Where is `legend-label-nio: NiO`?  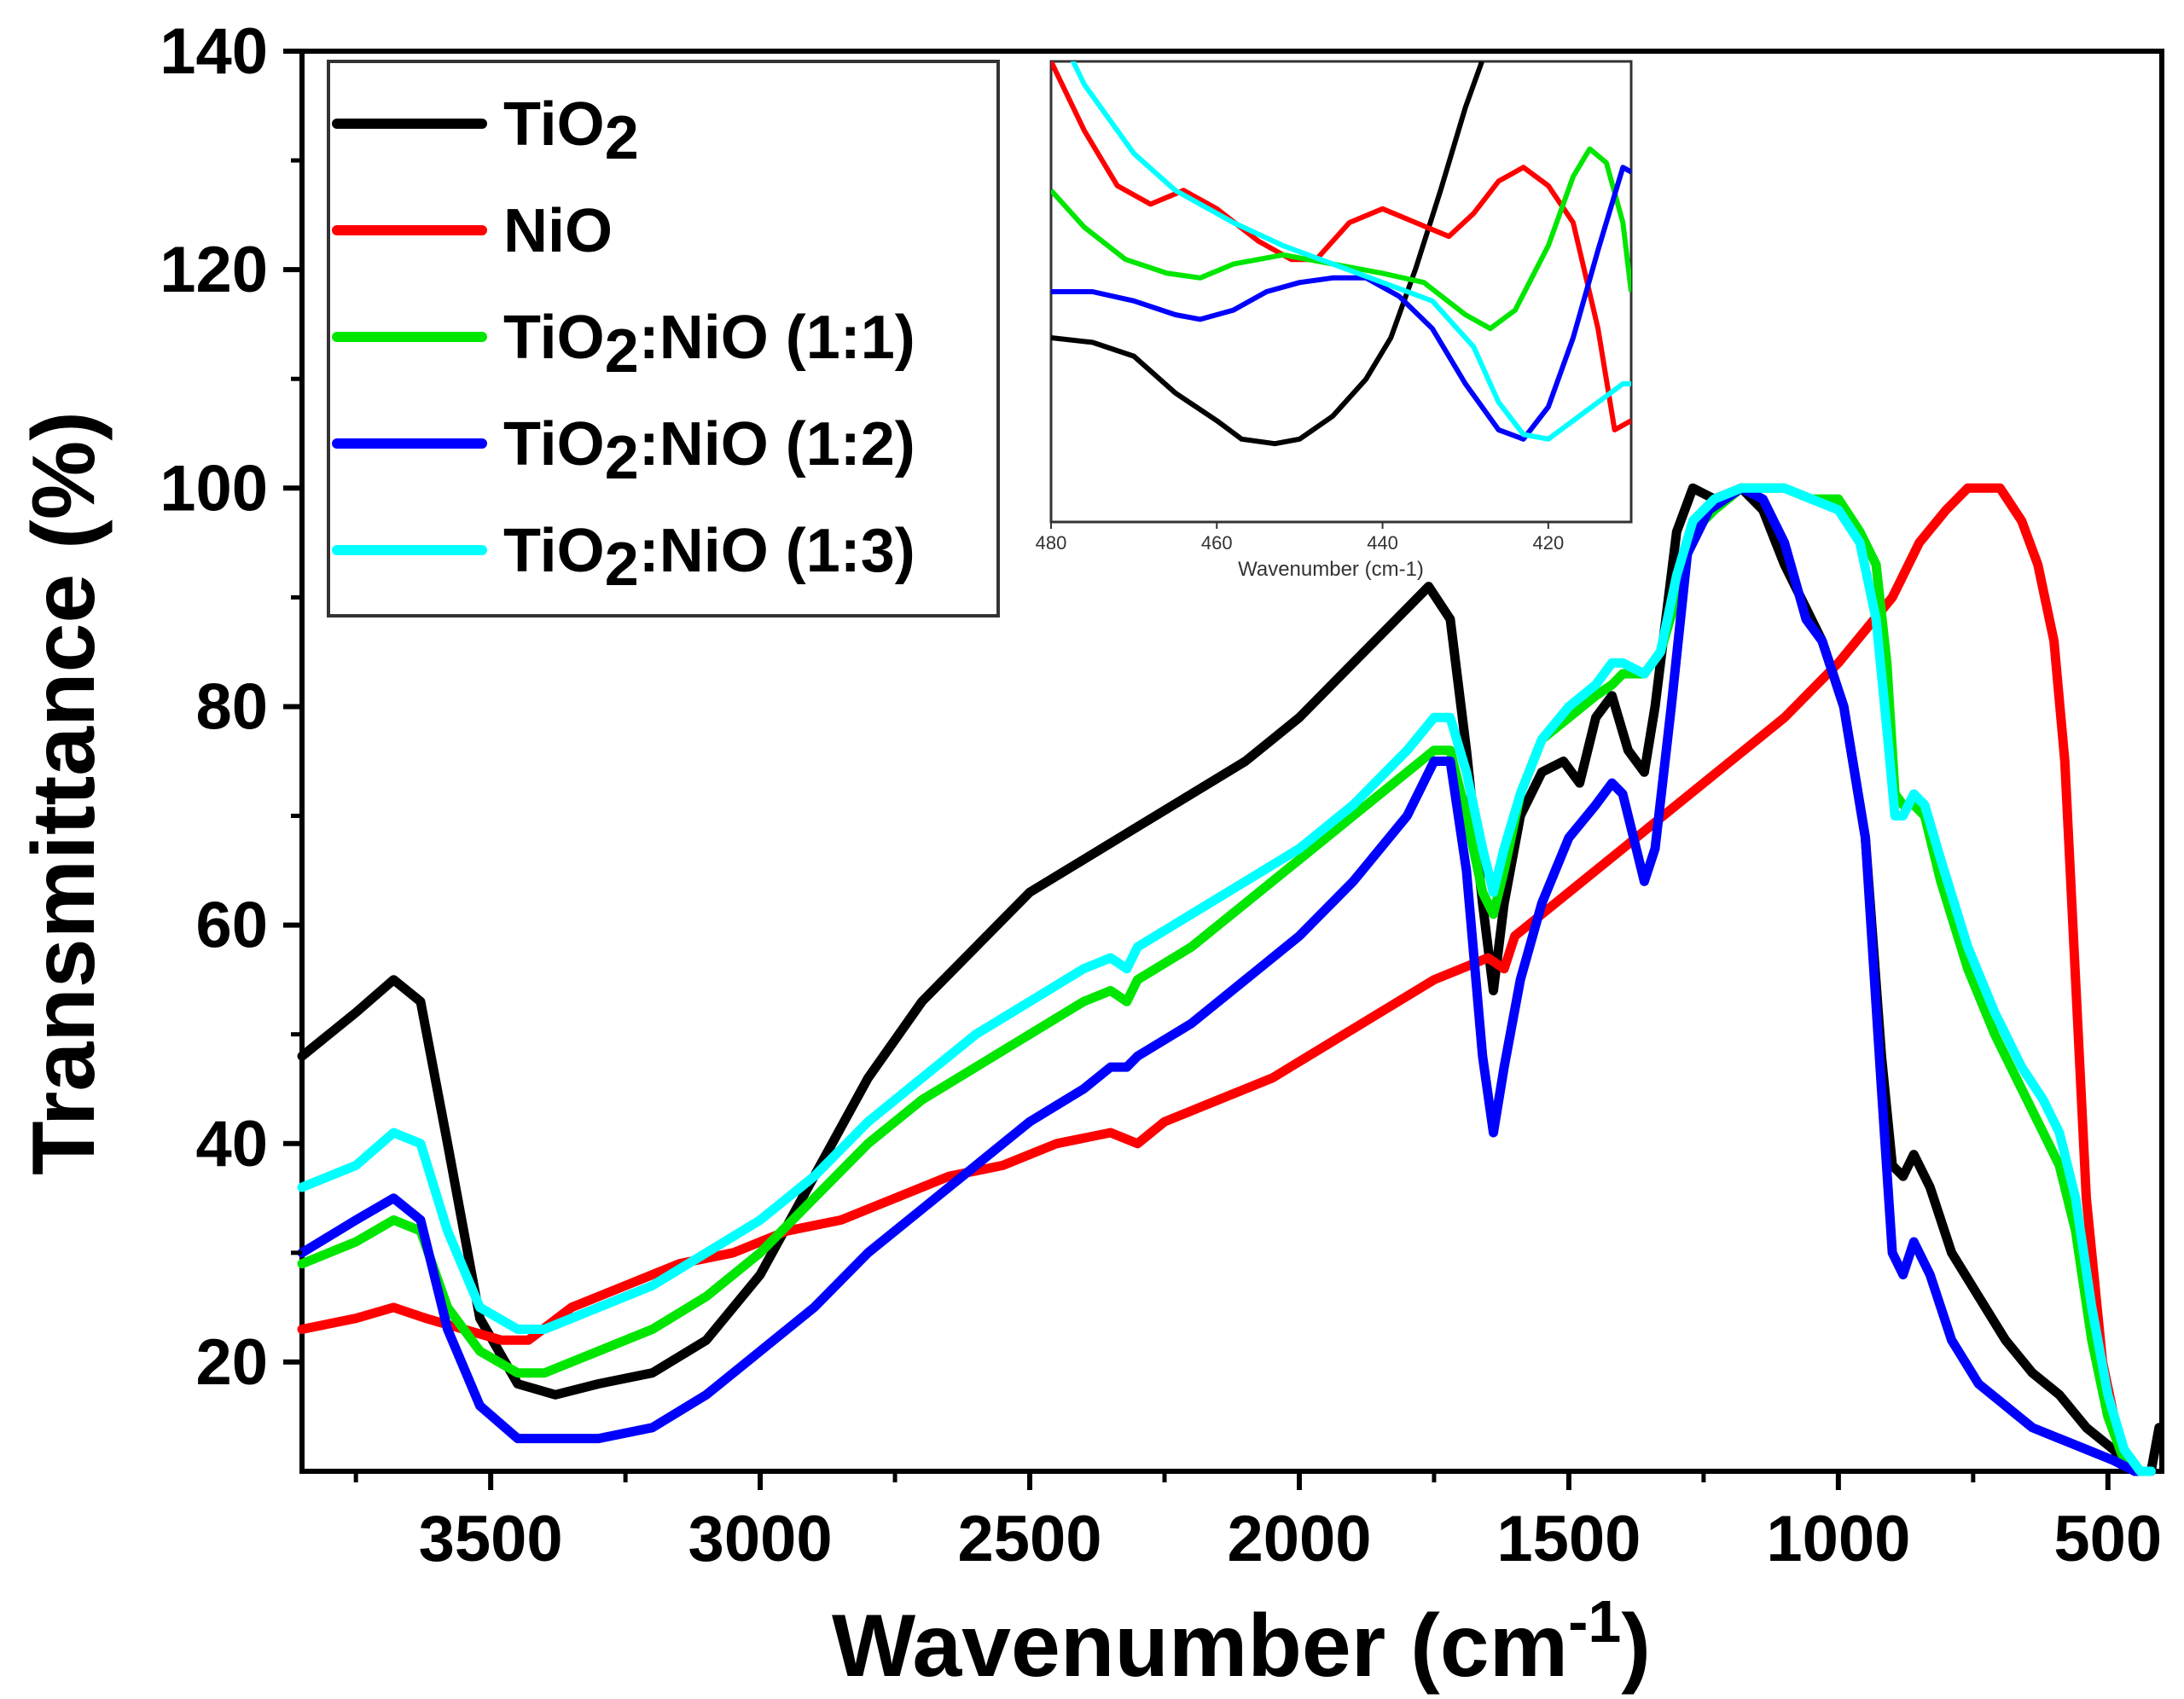
legend-label-nio: NiO is located at coordinates (558, 231).